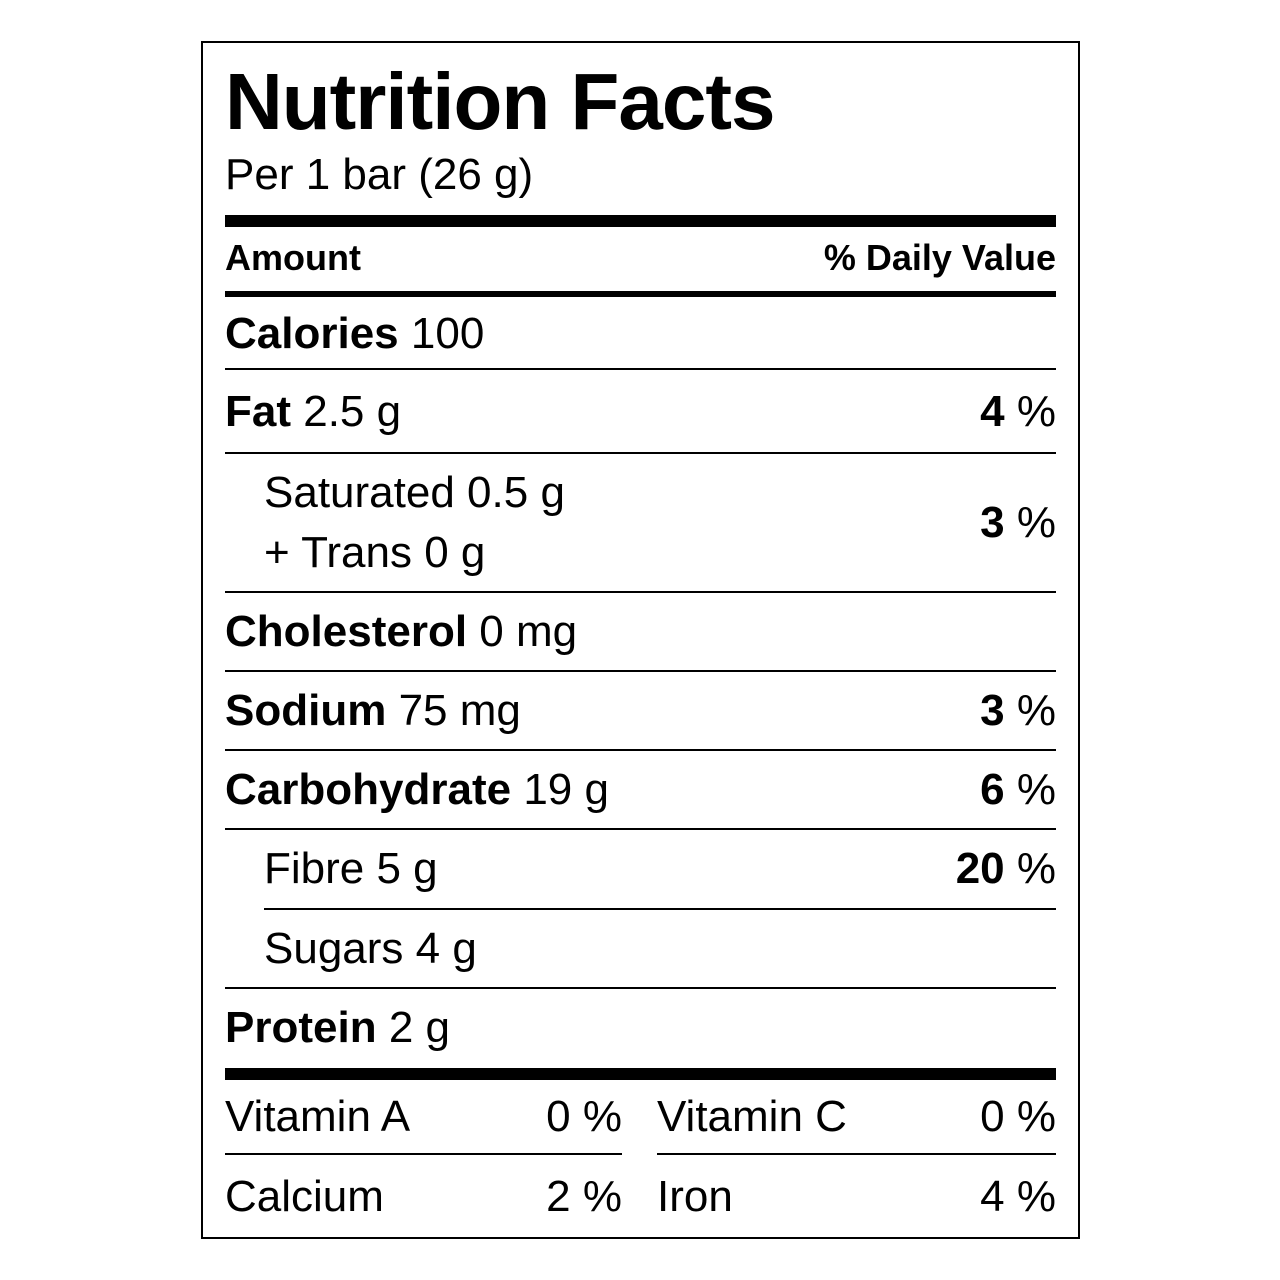 This screenshot has width=1280, height=1280. Describe the element at coordinates (1018, 1196) in the screenshot. I see `vitamin-value: 4 %` at that location.